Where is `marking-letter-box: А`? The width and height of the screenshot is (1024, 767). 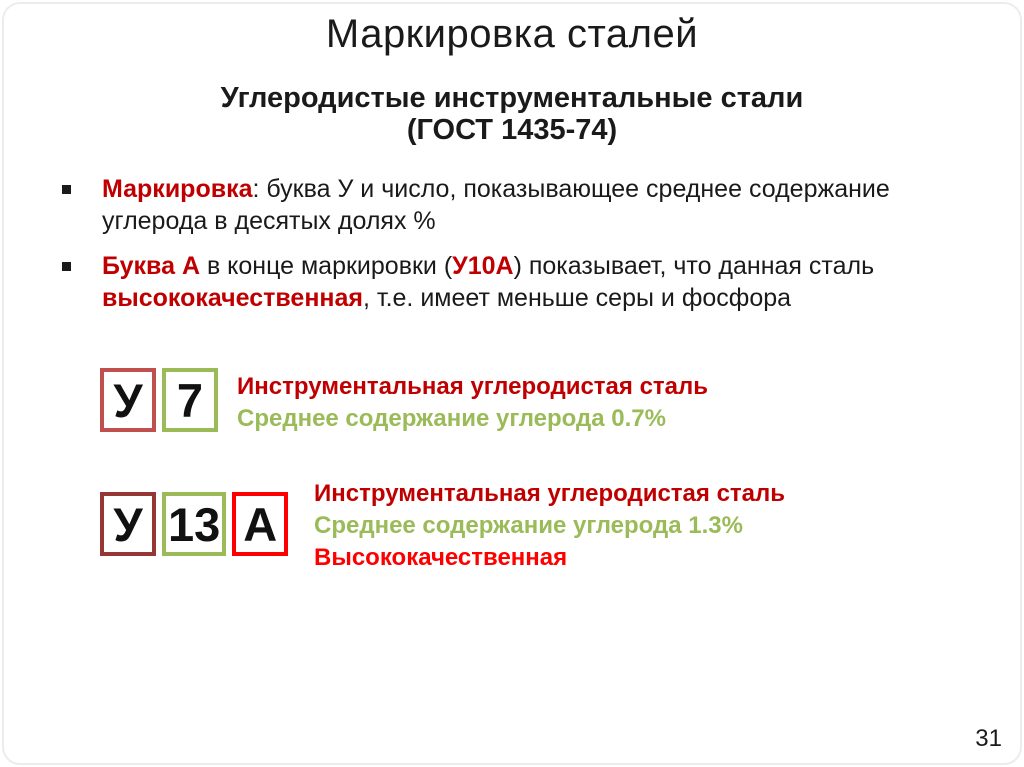 marking-letter-box: А is located at coordinates (260, 524).